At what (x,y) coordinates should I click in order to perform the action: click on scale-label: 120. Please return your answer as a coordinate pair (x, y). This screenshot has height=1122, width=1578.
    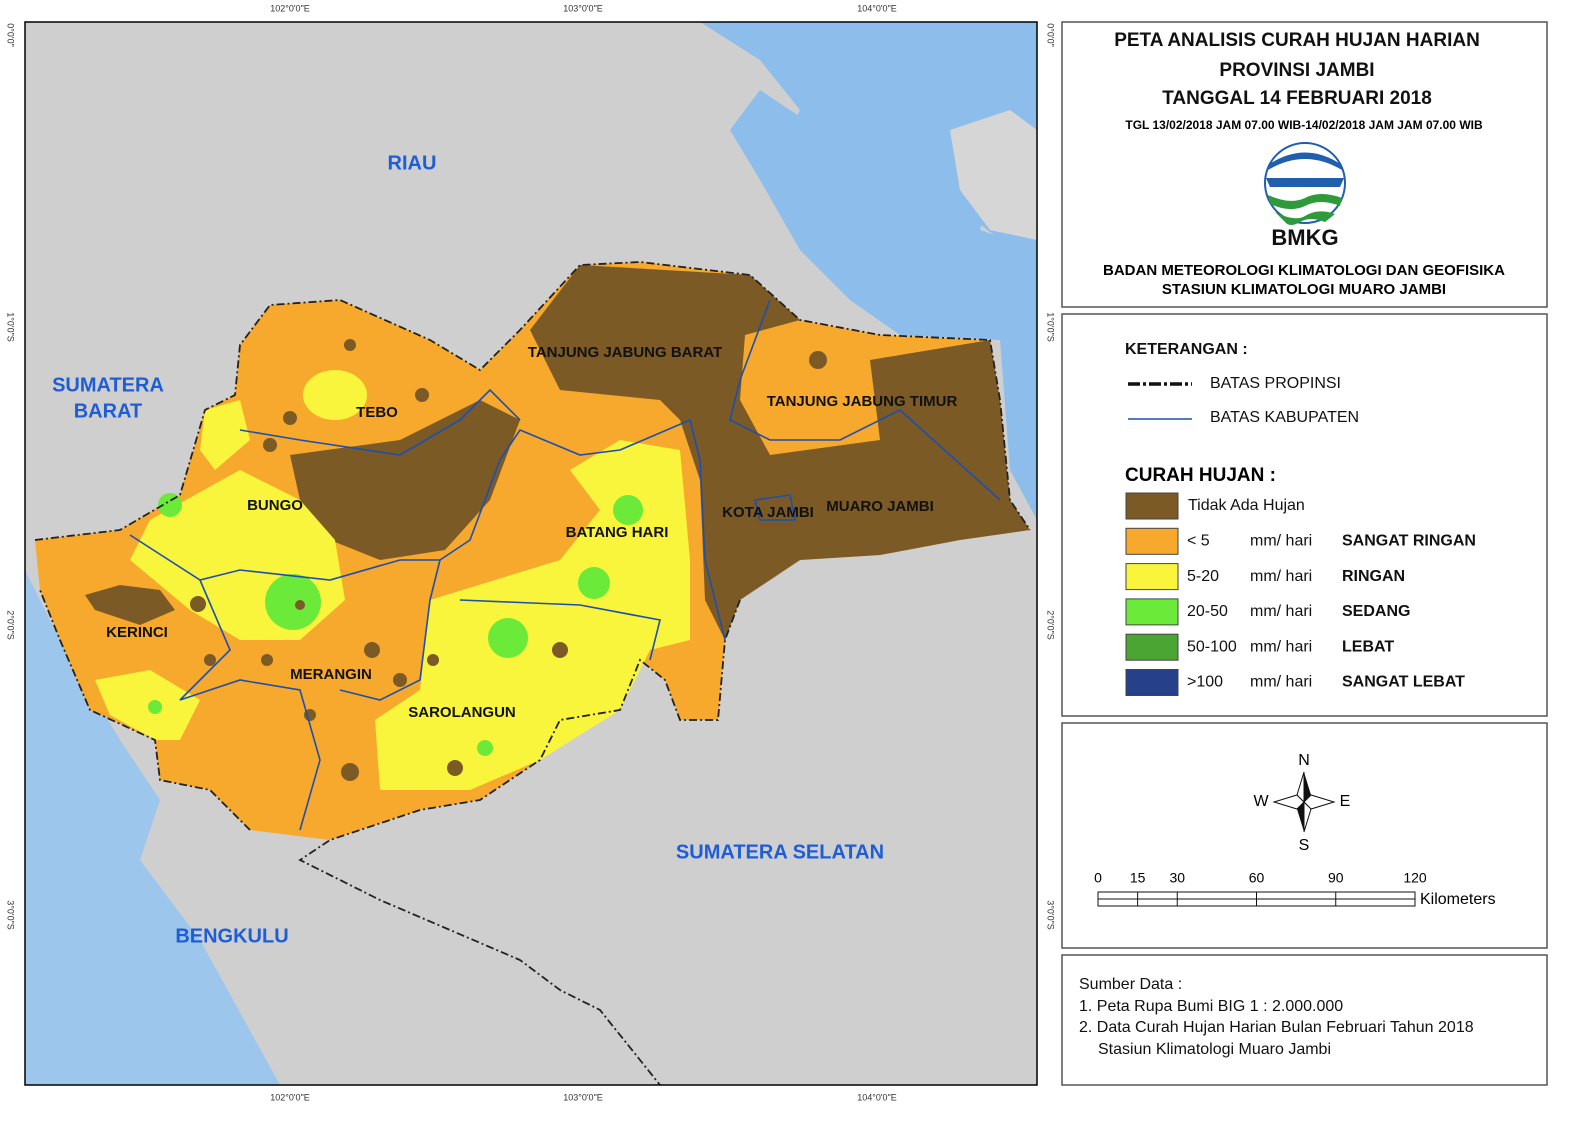
    Looking at the image, I should click on (1415, 878).